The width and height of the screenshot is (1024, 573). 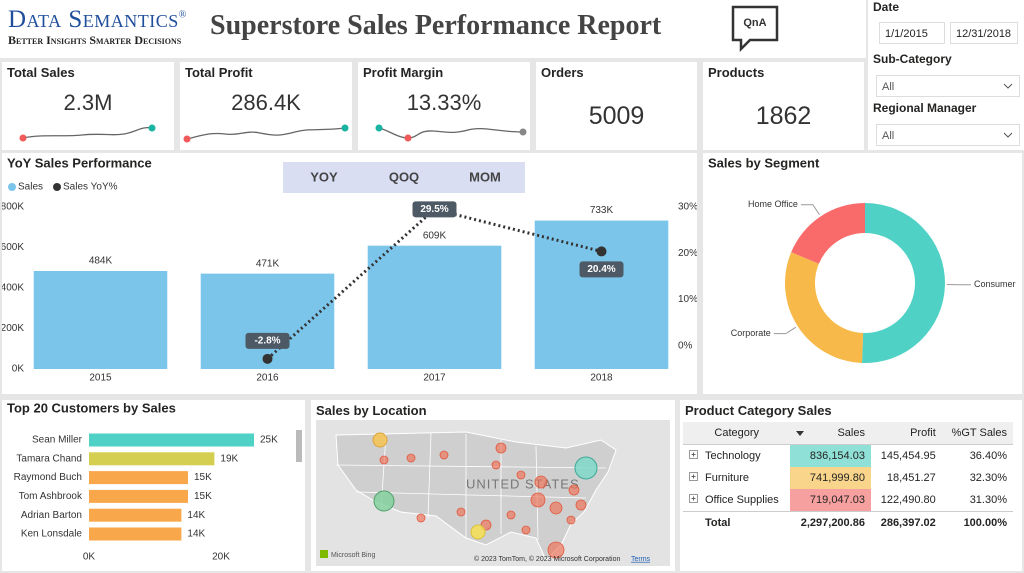 What do you see at coordinates (837, 456) in the screenshot?
I see `cell-text: 836,154.03` at bounding box center [837, 456].